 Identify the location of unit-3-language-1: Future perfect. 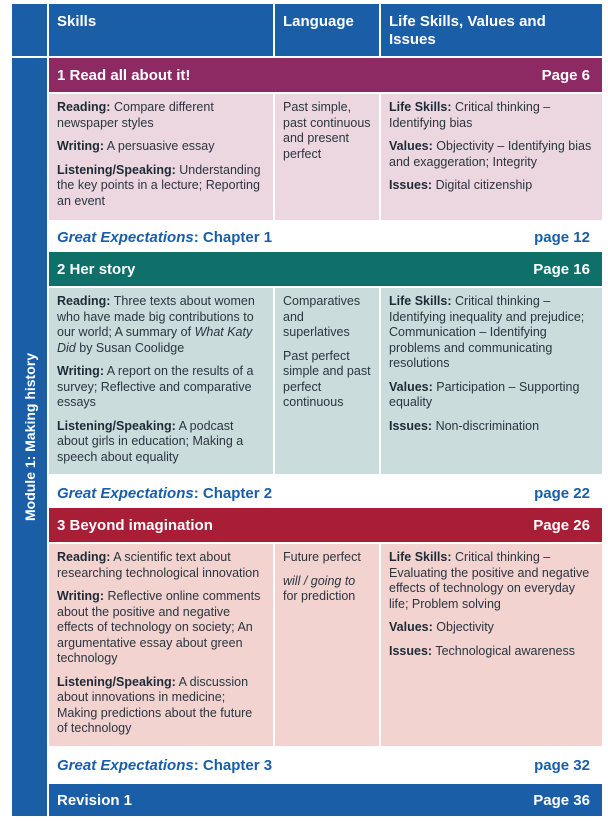
(322, 557).